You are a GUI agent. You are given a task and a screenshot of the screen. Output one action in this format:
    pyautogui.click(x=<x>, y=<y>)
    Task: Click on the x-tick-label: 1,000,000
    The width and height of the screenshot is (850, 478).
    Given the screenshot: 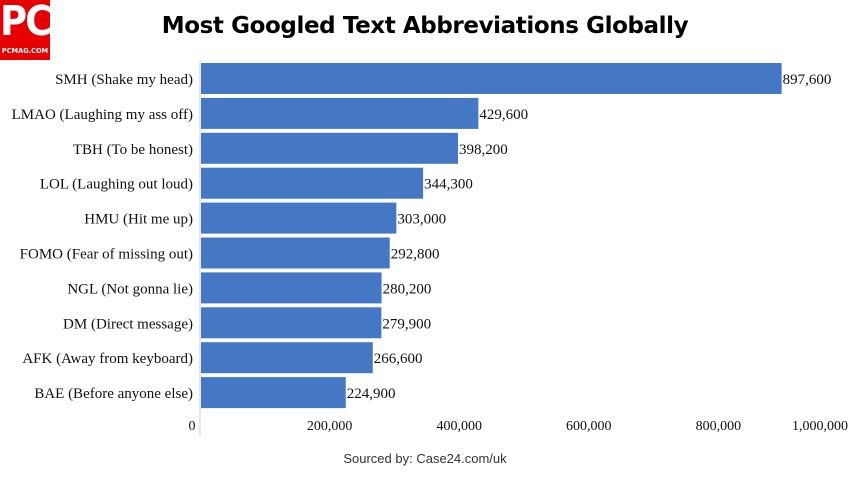 What is the action you would take?
    pyautogui.click(x=820, y=426)
    